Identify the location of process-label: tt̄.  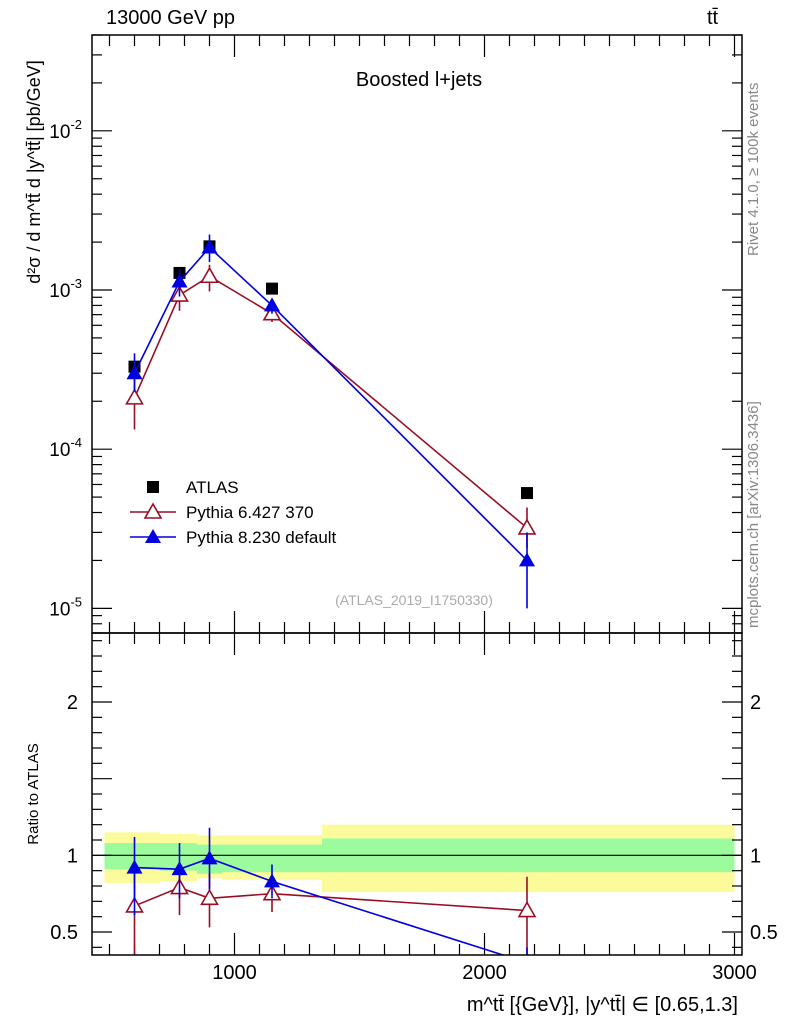
(713, 18).